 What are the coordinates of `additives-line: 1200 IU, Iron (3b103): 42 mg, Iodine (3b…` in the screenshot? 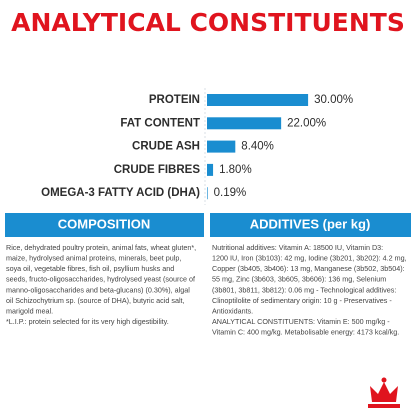 It's located at (309, 258).